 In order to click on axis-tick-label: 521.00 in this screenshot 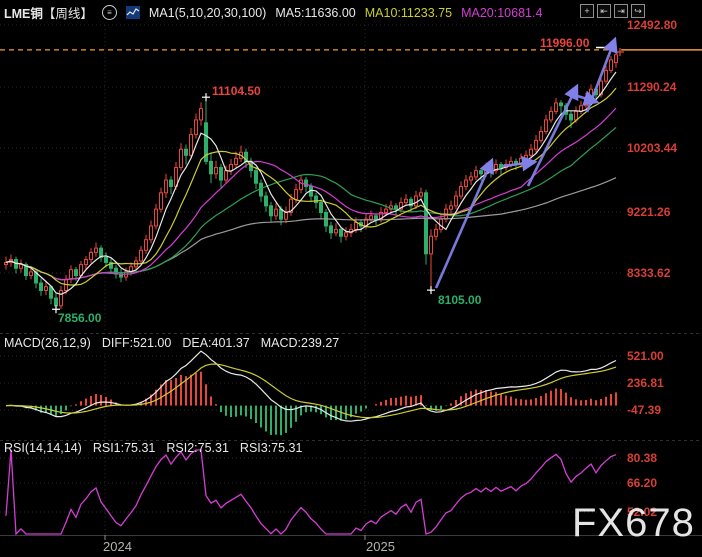, I will do `click(645, 356)`.